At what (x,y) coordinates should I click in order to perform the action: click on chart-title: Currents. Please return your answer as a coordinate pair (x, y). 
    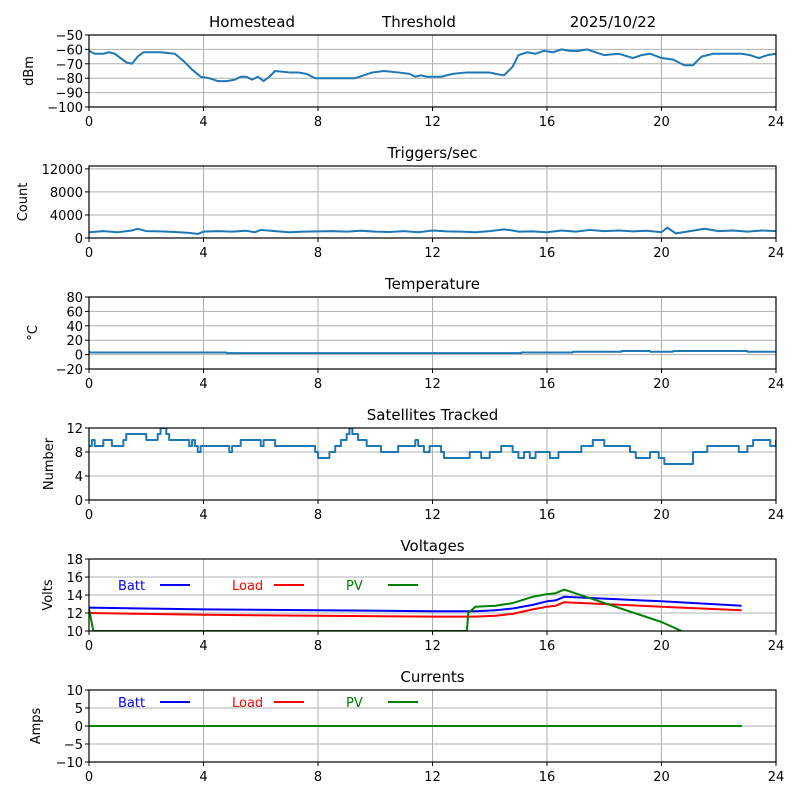
    Looking at the image, I should click on (432, 677).